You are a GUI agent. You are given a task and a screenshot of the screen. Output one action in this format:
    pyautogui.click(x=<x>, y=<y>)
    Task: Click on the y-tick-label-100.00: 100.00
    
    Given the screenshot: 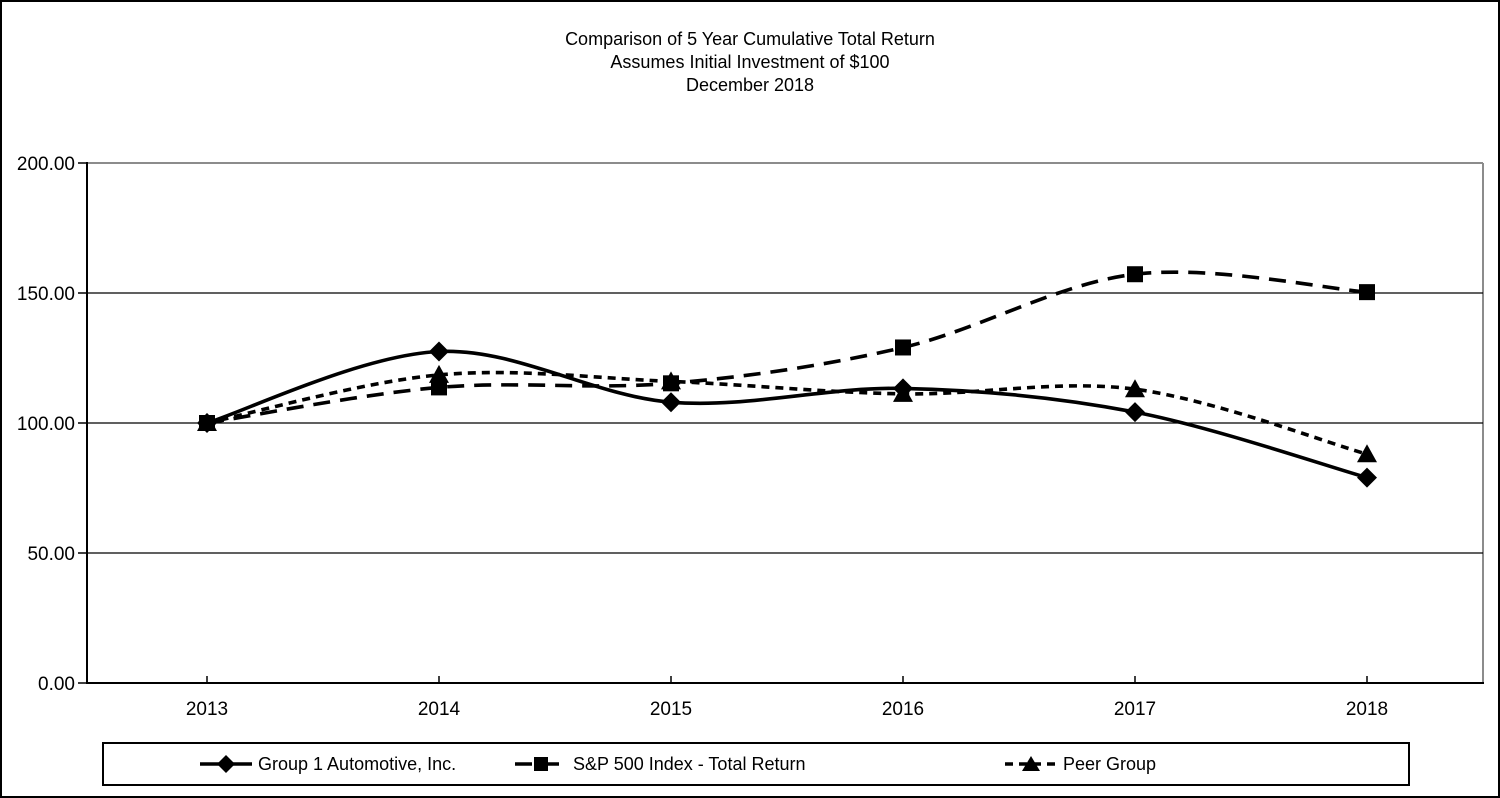 What is the action you would take?
    pyautogui.click(x=46, y=424)
    